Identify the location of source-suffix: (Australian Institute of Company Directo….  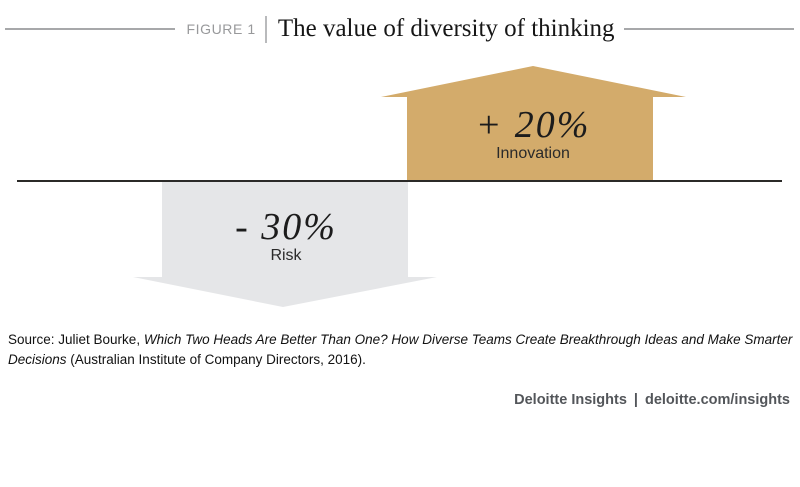
(216, 359).